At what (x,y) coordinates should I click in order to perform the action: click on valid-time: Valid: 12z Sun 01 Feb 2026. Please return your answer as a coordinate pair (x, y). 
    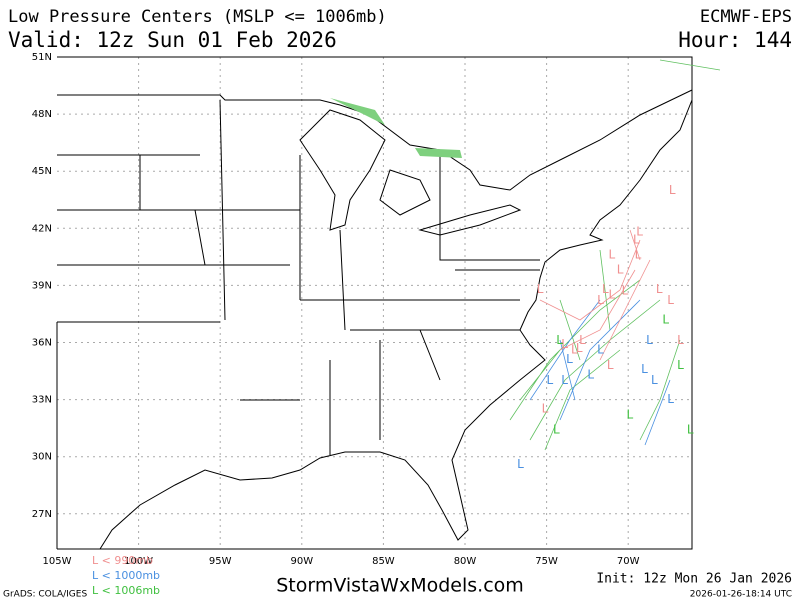
    Looking at the image, I should click on (172, 40).